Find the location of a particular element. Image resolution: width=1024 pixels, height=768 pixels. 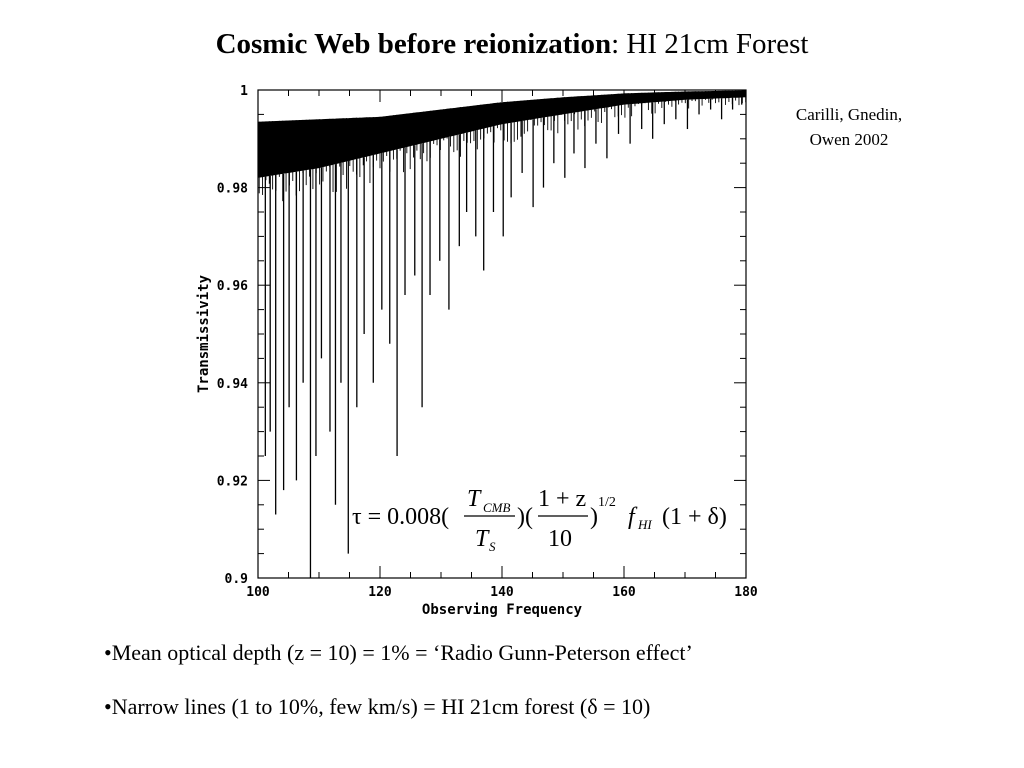

formula-f: f is located at coordinates (633, 517).